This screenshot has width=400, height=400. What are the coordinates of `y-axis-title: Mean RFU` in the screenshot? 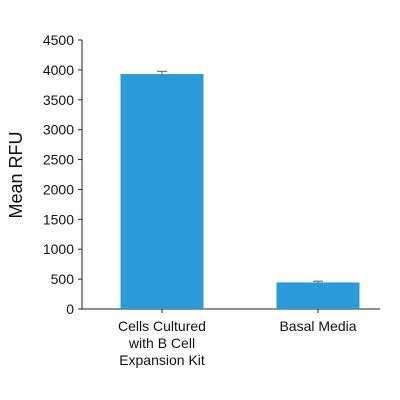 It's located at (16, 174).